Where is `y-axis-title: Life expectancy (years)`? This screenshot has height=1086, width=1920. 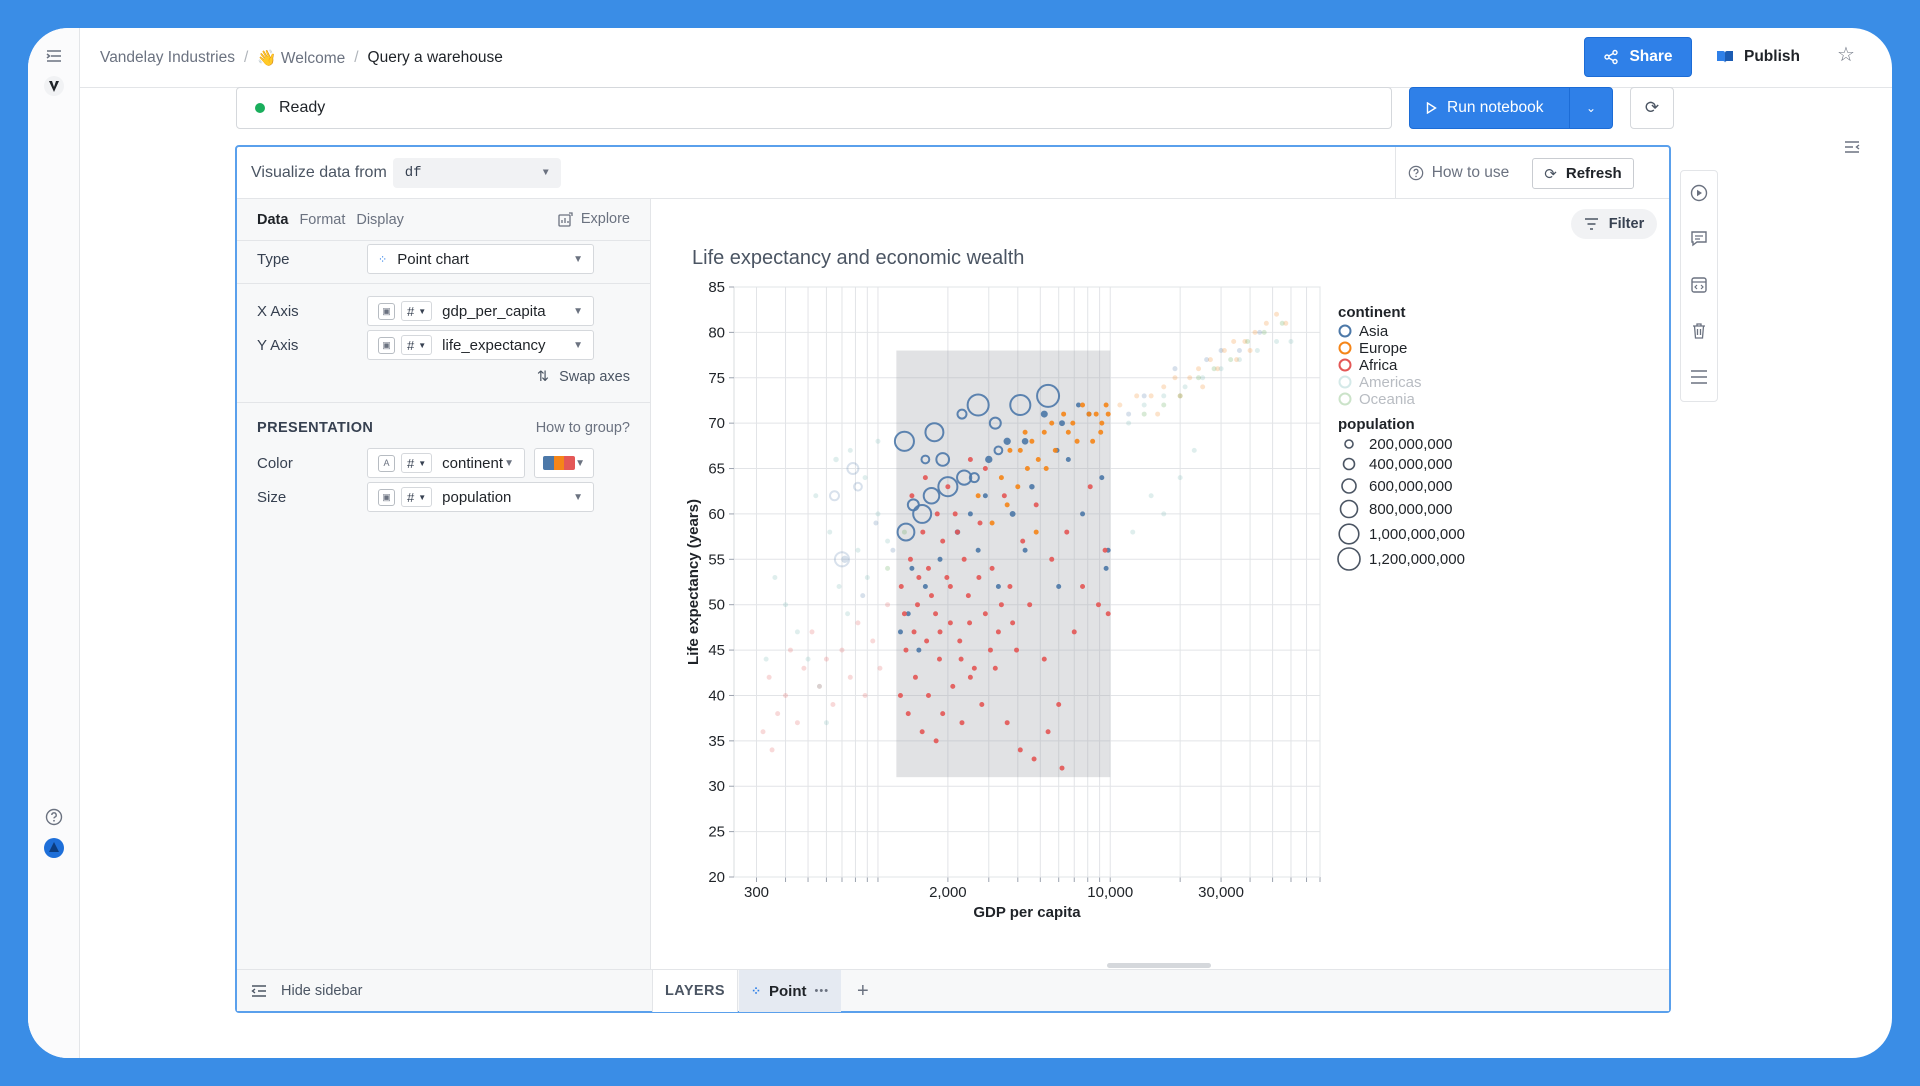
y-axis-title: Life expectancy (years) is located at coordinates (693, 582).